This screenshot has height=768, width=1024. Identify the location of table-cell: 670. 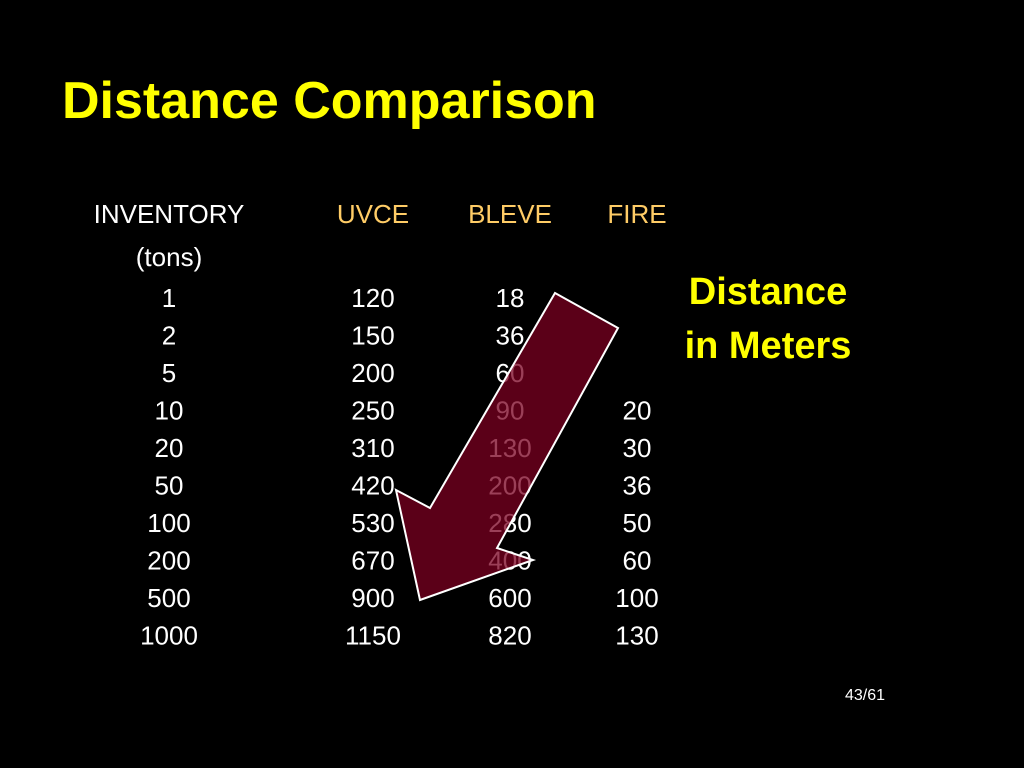
(372, 561).